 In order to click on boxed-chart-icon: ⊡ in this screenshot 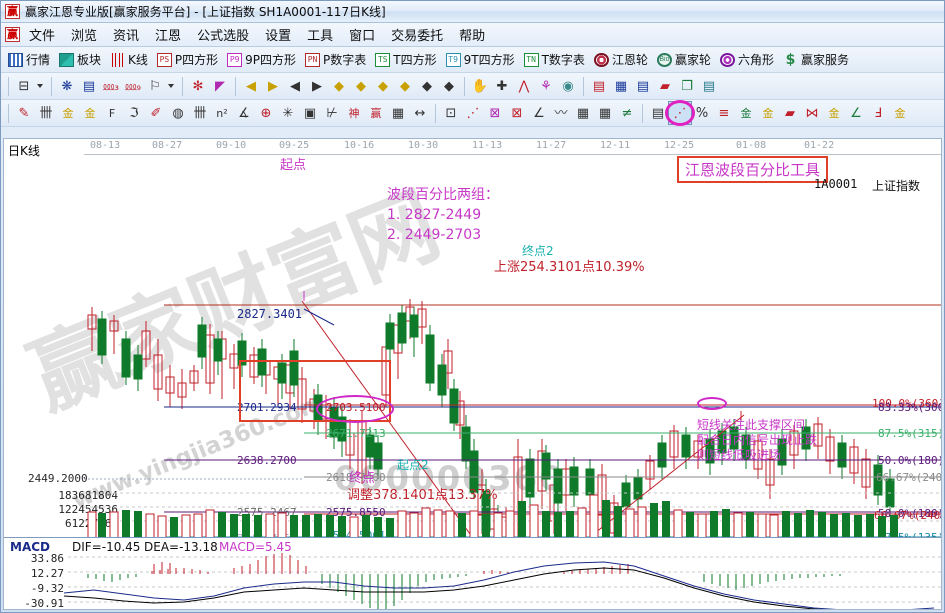, I will do `click(451, 113)`.